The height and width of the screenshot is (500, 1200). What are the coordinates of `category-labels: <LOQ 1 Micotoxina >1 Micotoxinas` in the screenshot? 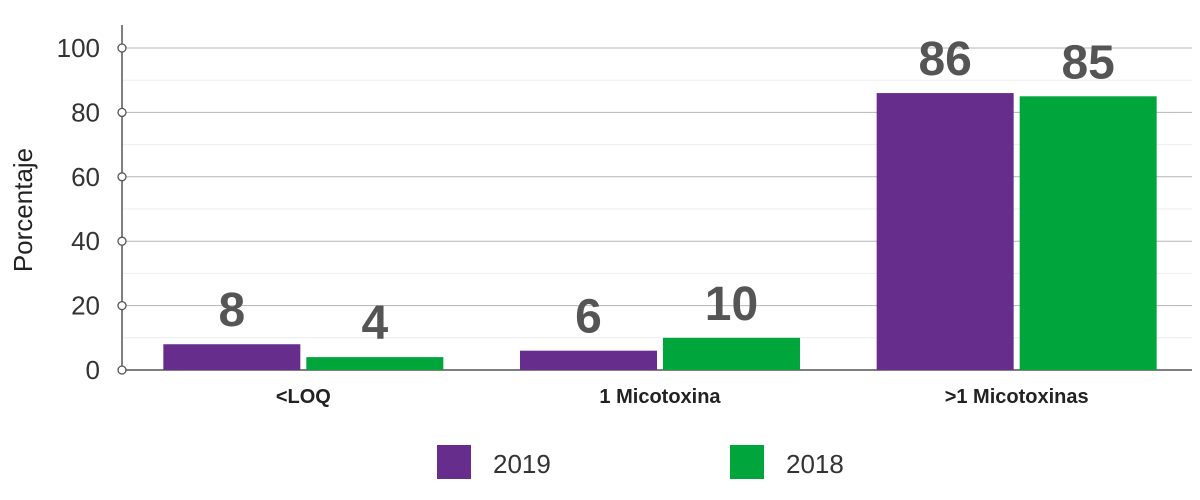 It's located at (682, 397).